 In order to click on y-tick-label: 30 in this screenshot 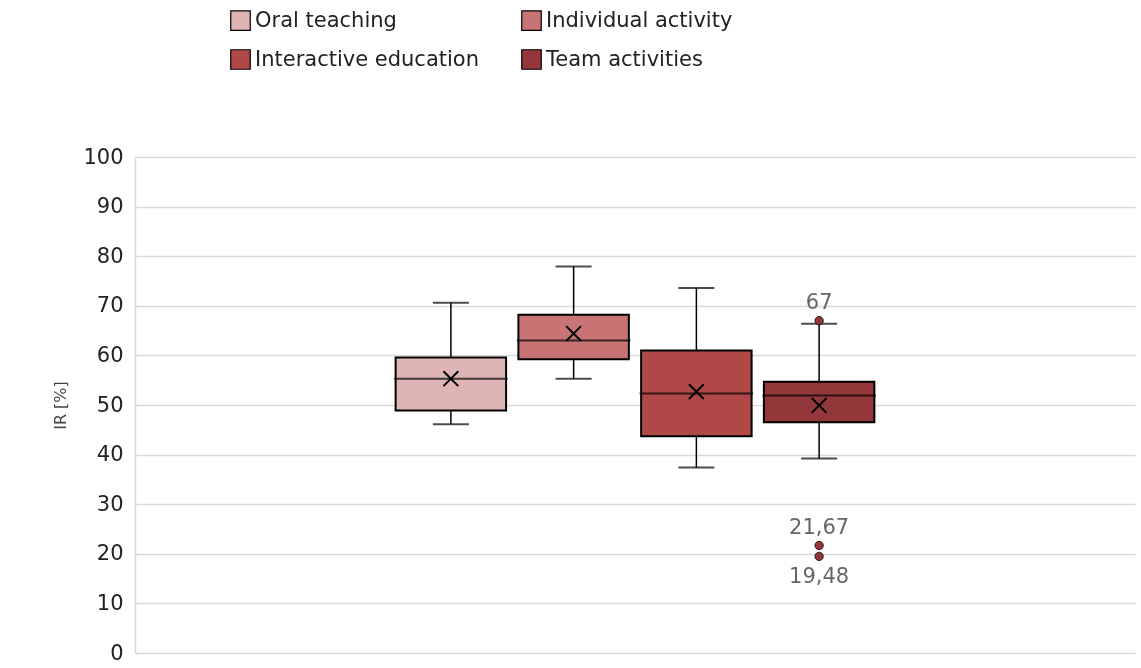, I will do `click(110, 503)`.